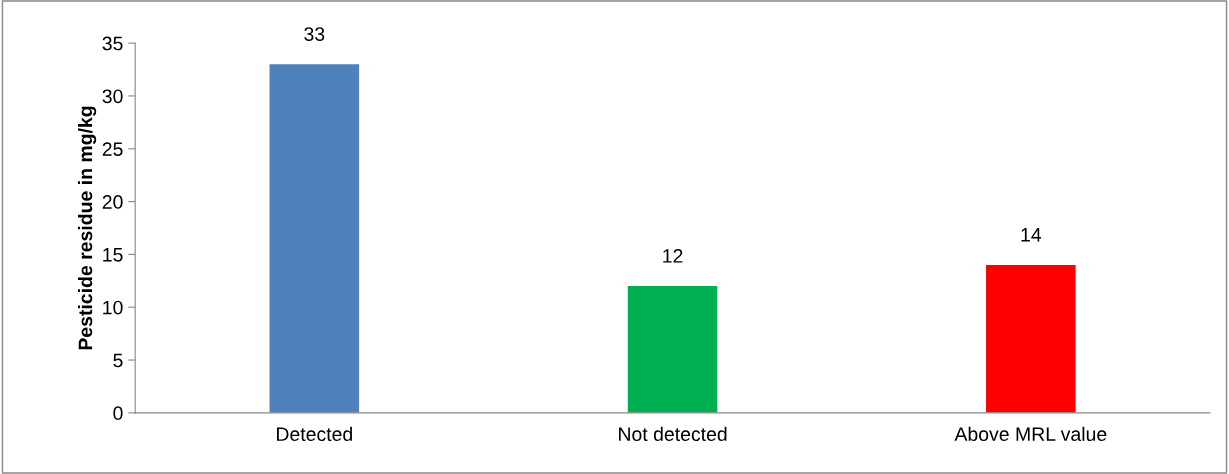 The image size is (1229, 474). Describe the element at coordinates (314, 434) in the screenshot. I see `x-tick-label: Detected` at that location.